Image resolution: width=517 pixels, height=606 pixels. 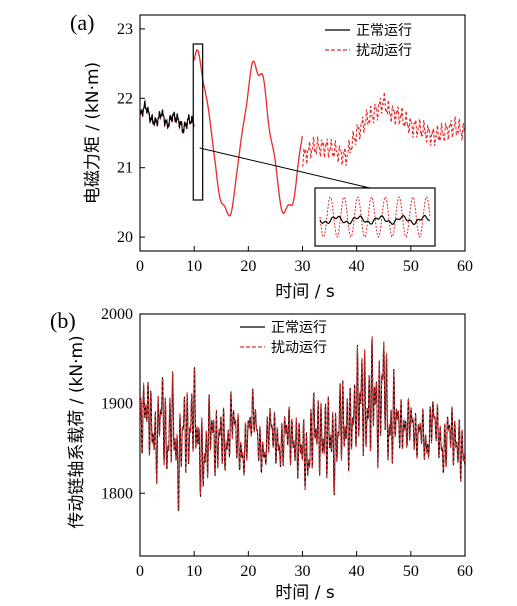 What do you see at coordinates (248, 133) in the screenshot?
I see `panel-a-series-disturbed-oscillation` at bounding box center [248, 133].